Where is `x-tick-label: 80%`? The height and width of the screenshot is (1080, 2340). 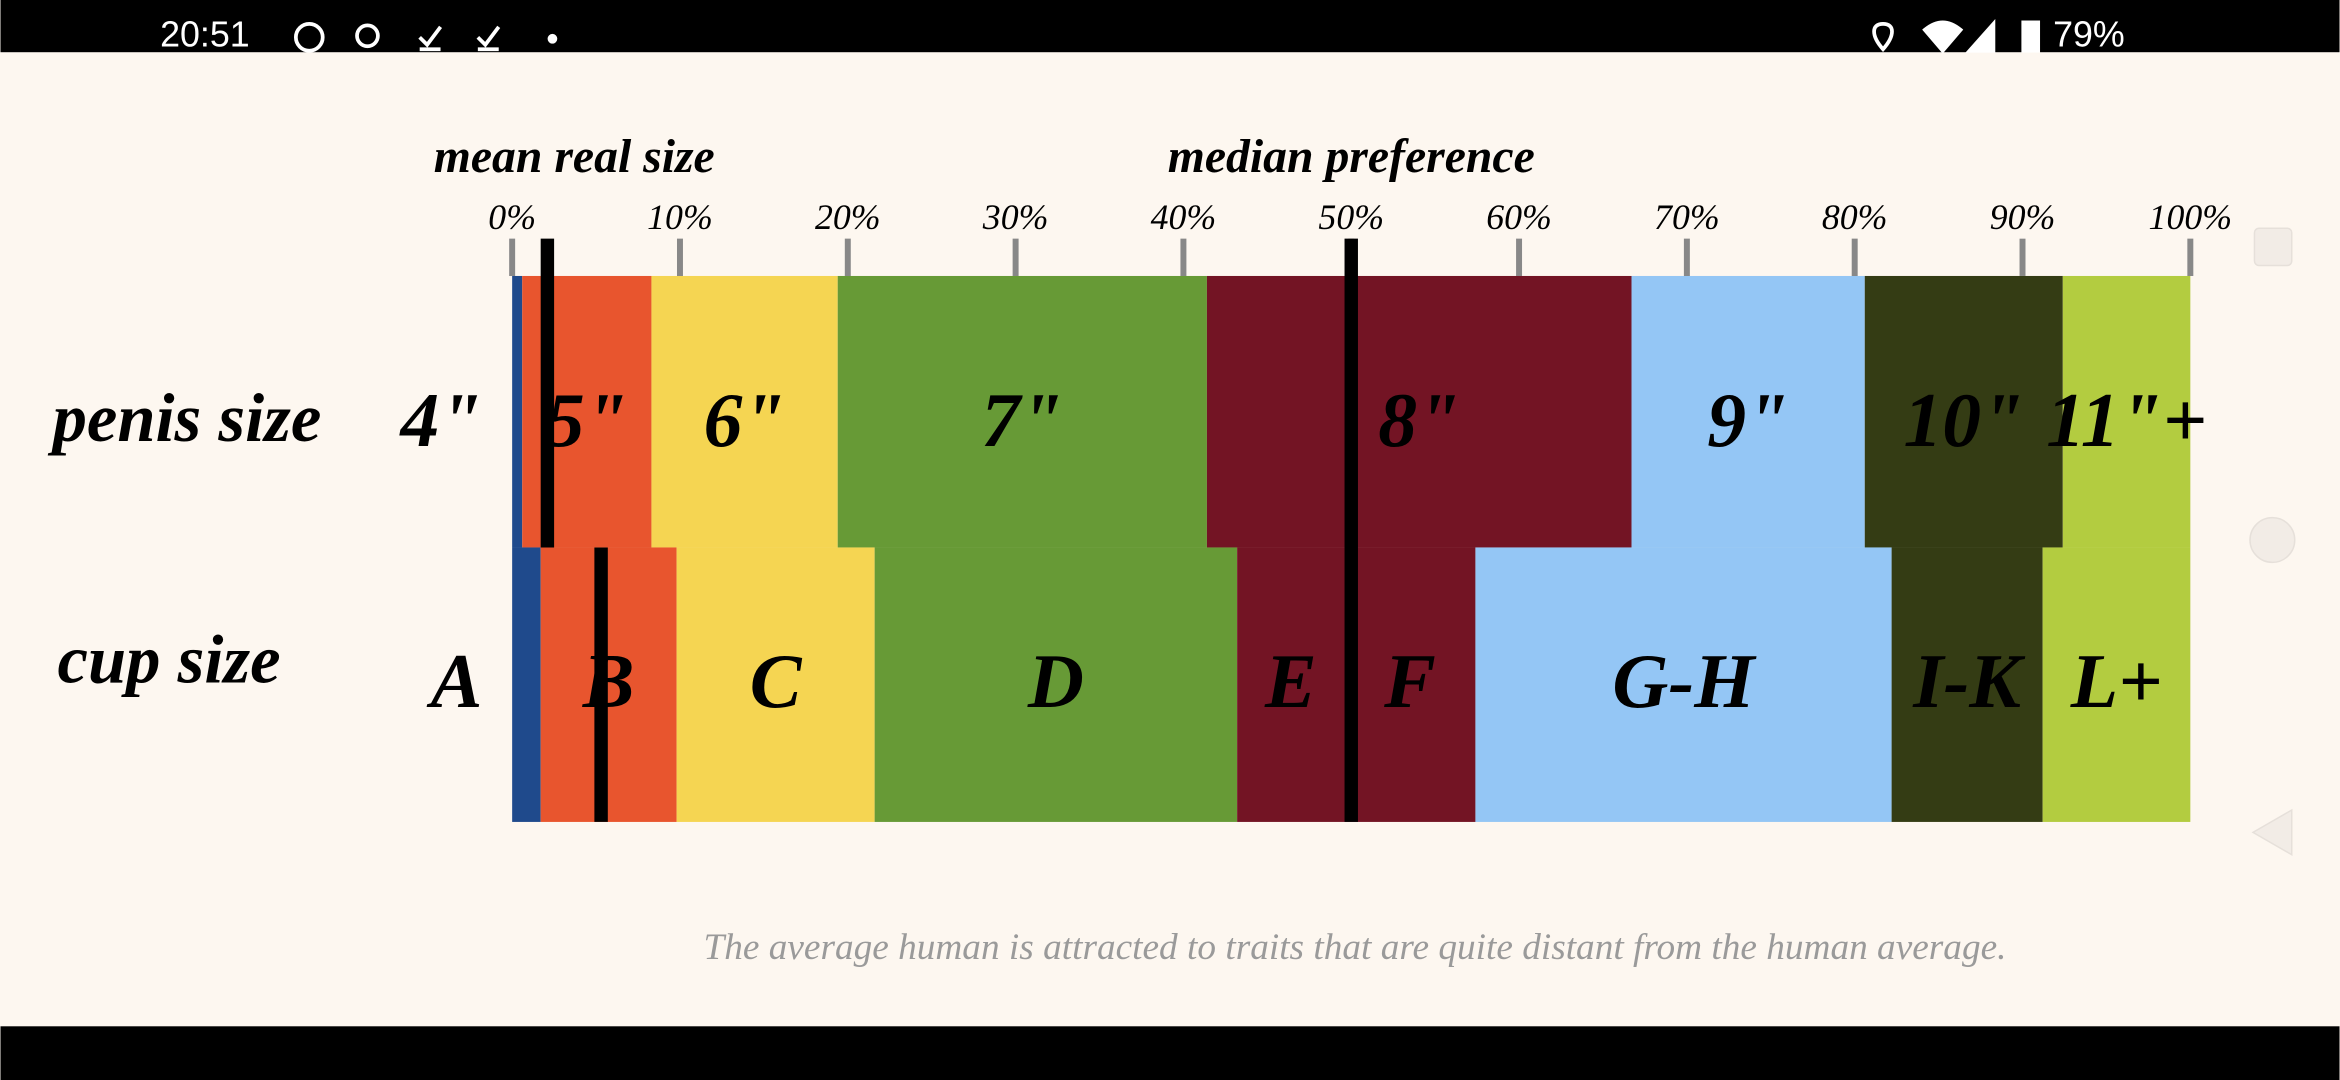
x-tick-label: 80% is located at coordinates (1855, 217).